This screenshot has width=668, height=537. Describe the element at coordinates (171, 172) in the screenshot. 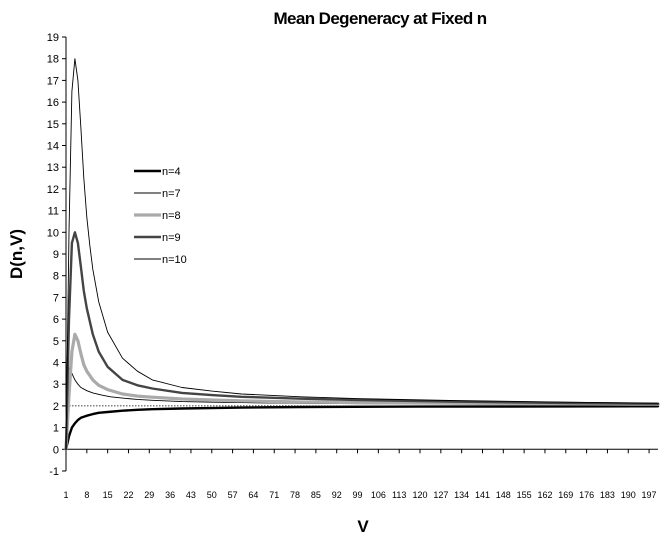

I see `legend-label-n-4: n=4` at that location.